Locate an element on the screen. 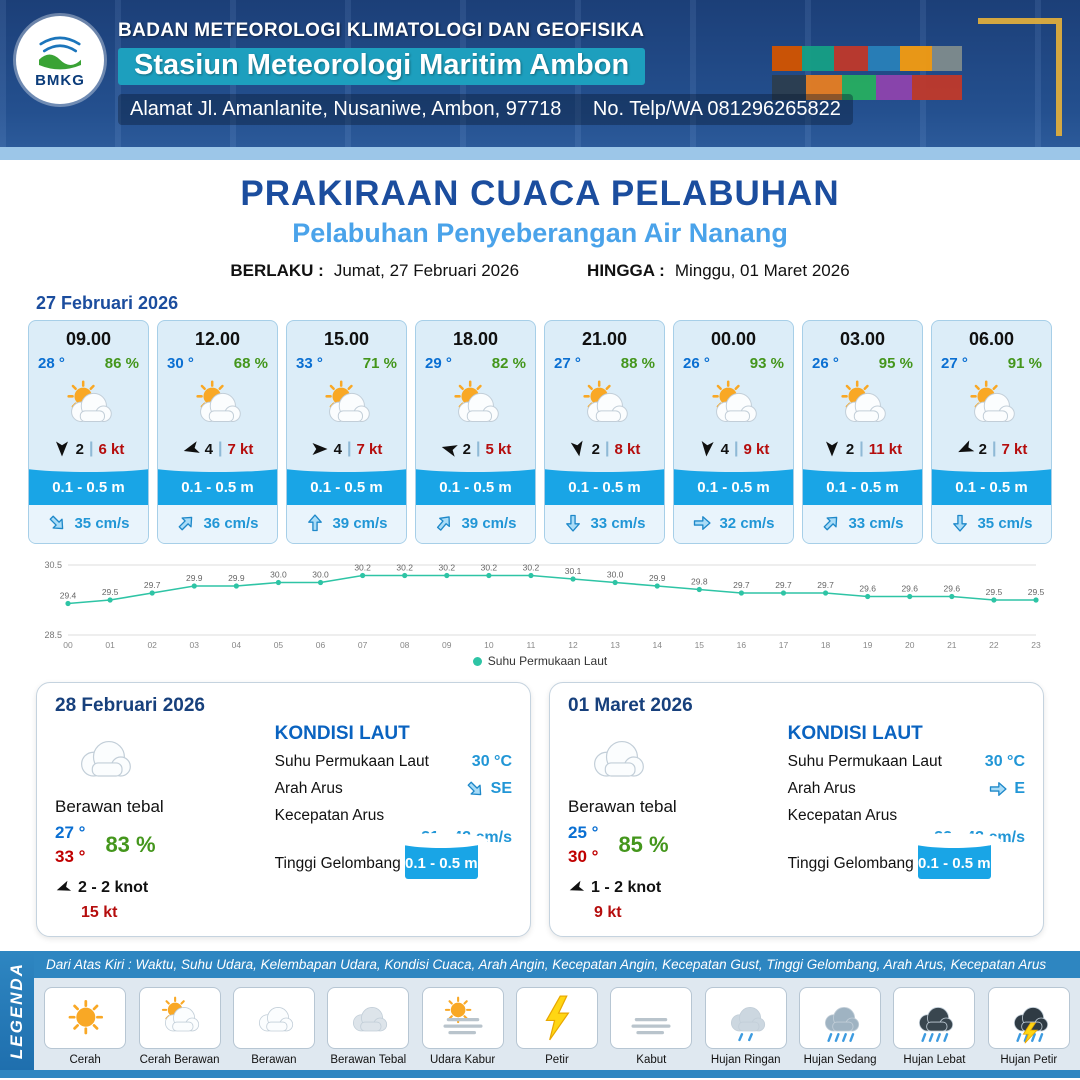 The image size is (1080, 1080). crane-illustration is located at coordinates (1020, 77).